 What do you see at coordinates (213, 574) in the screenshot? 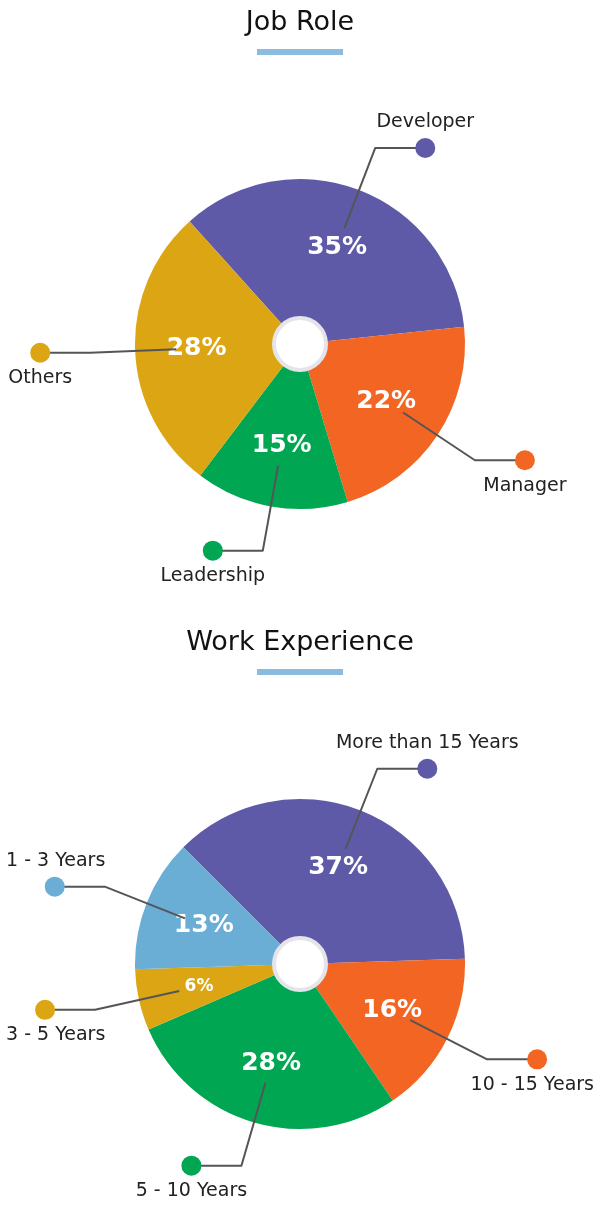
I see `legend-label: Leadership` at bounding box center [213, 574].